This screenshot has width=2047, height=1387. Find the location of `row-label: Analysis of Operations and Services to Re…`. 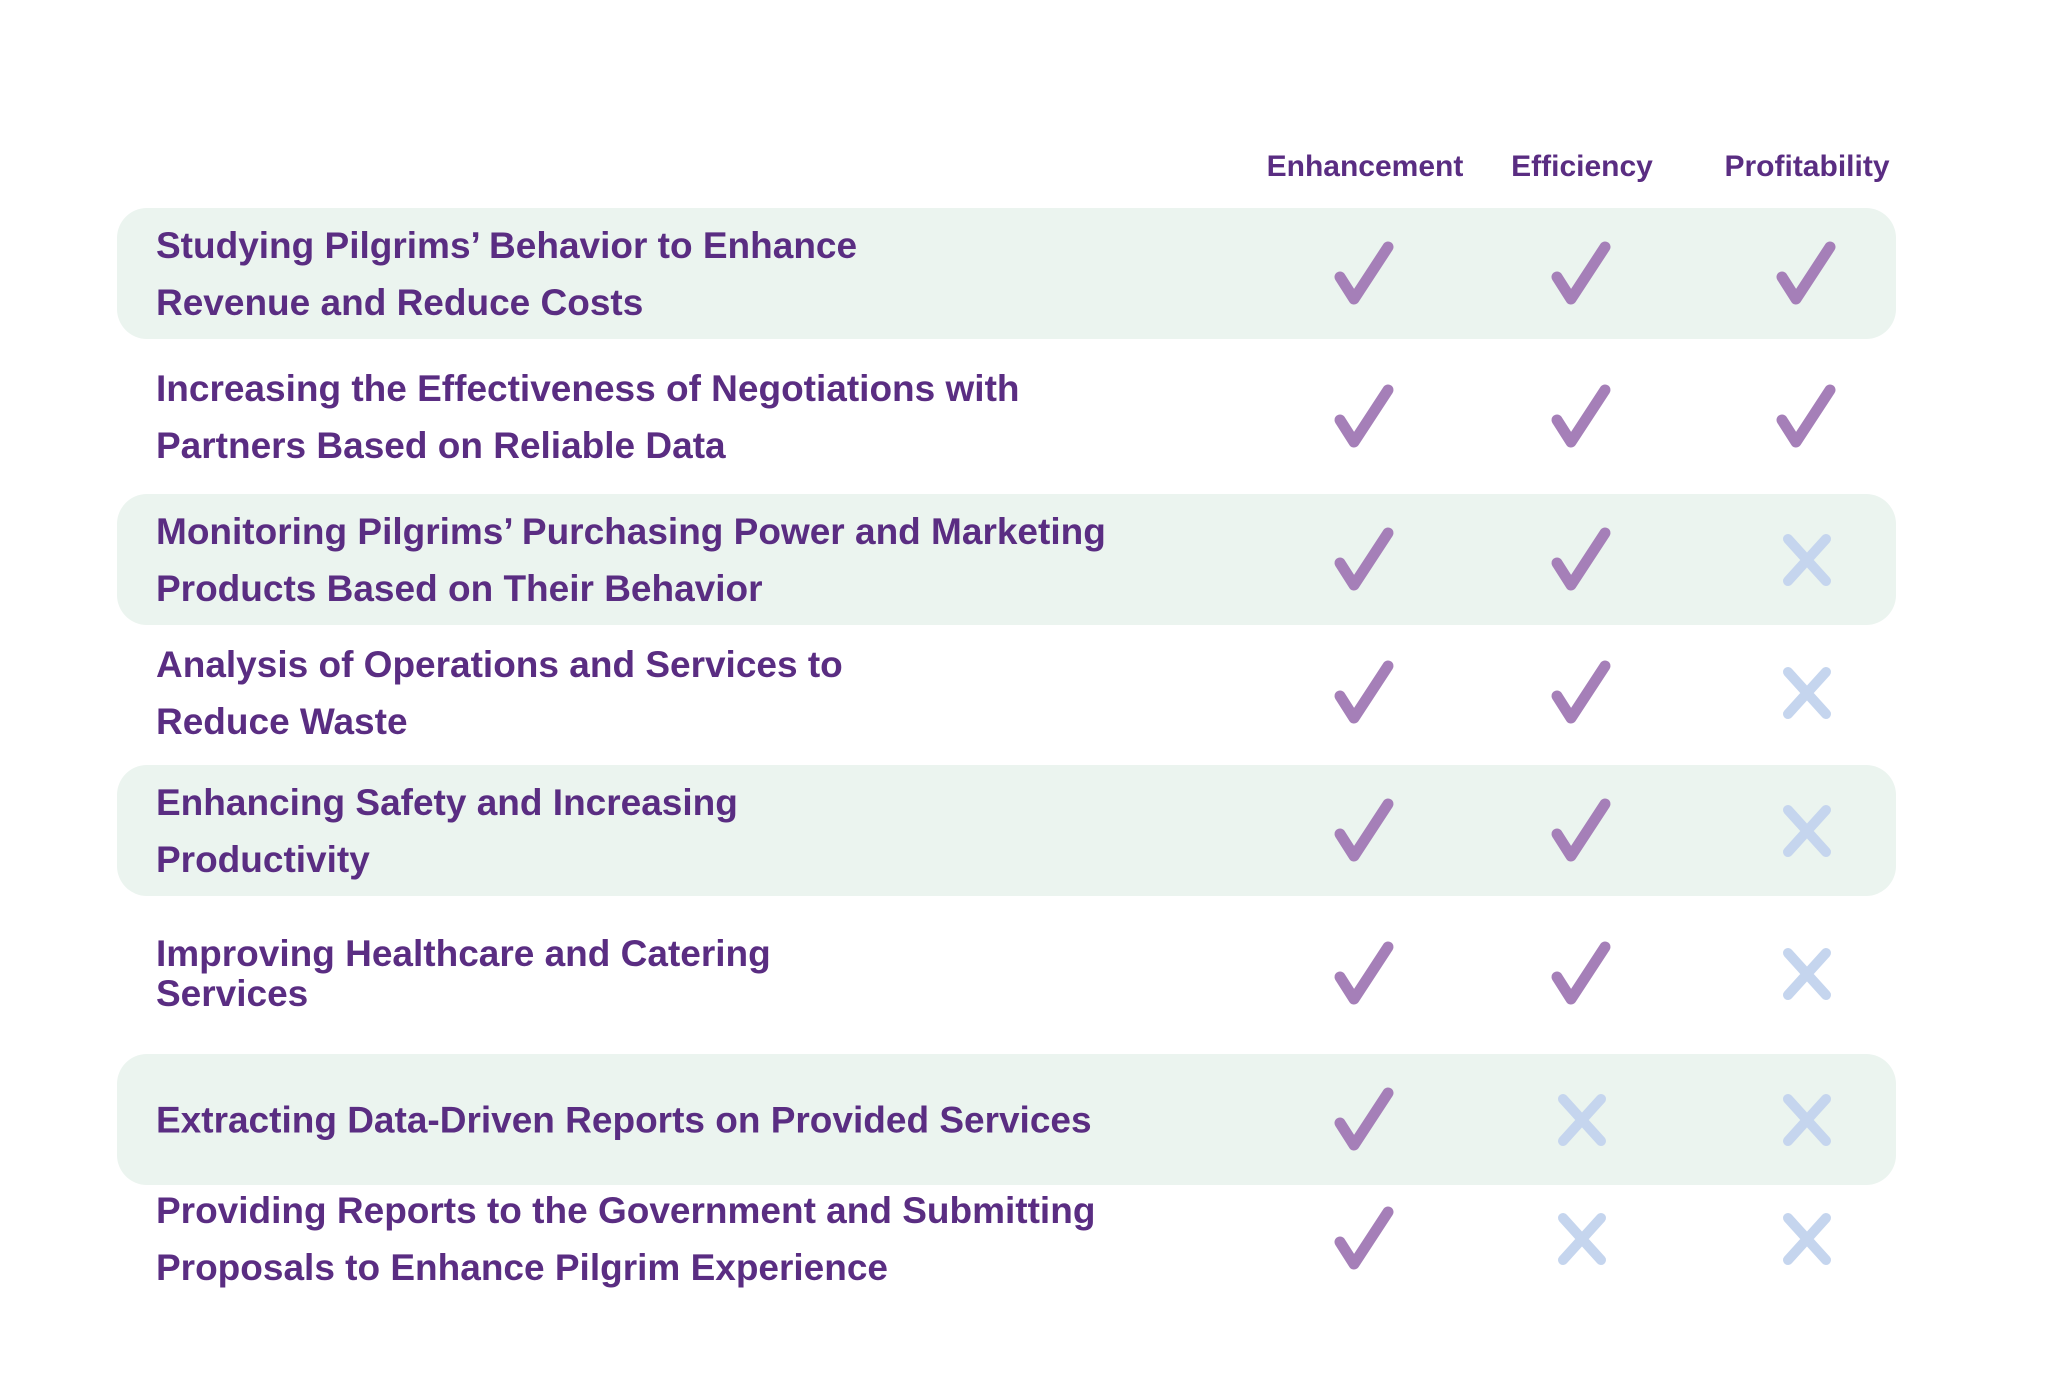

row-label: Analysis of Operations and Services to Re… is located at coordinates (731, 693).